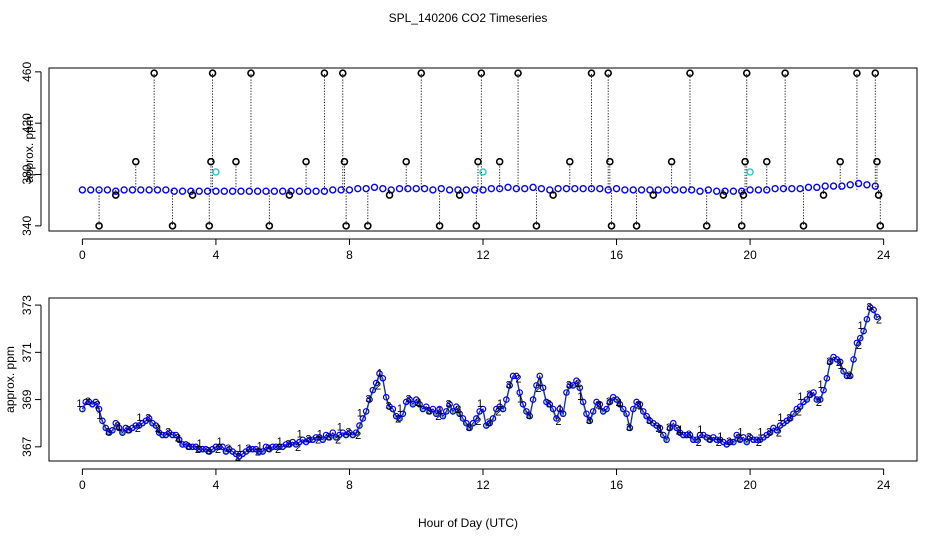 This screenshot has width=936, height=540. What do you see at coordinates (27, 226) in the screenshot?
I see `y-tick-label: 340` at bounding box center [27, 226].